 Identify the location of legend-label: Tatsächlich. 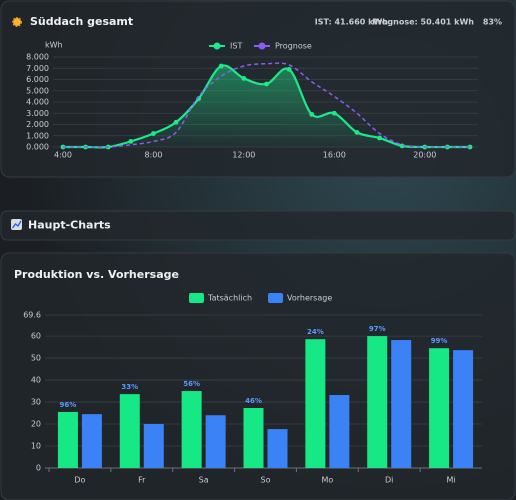
(229, 298).